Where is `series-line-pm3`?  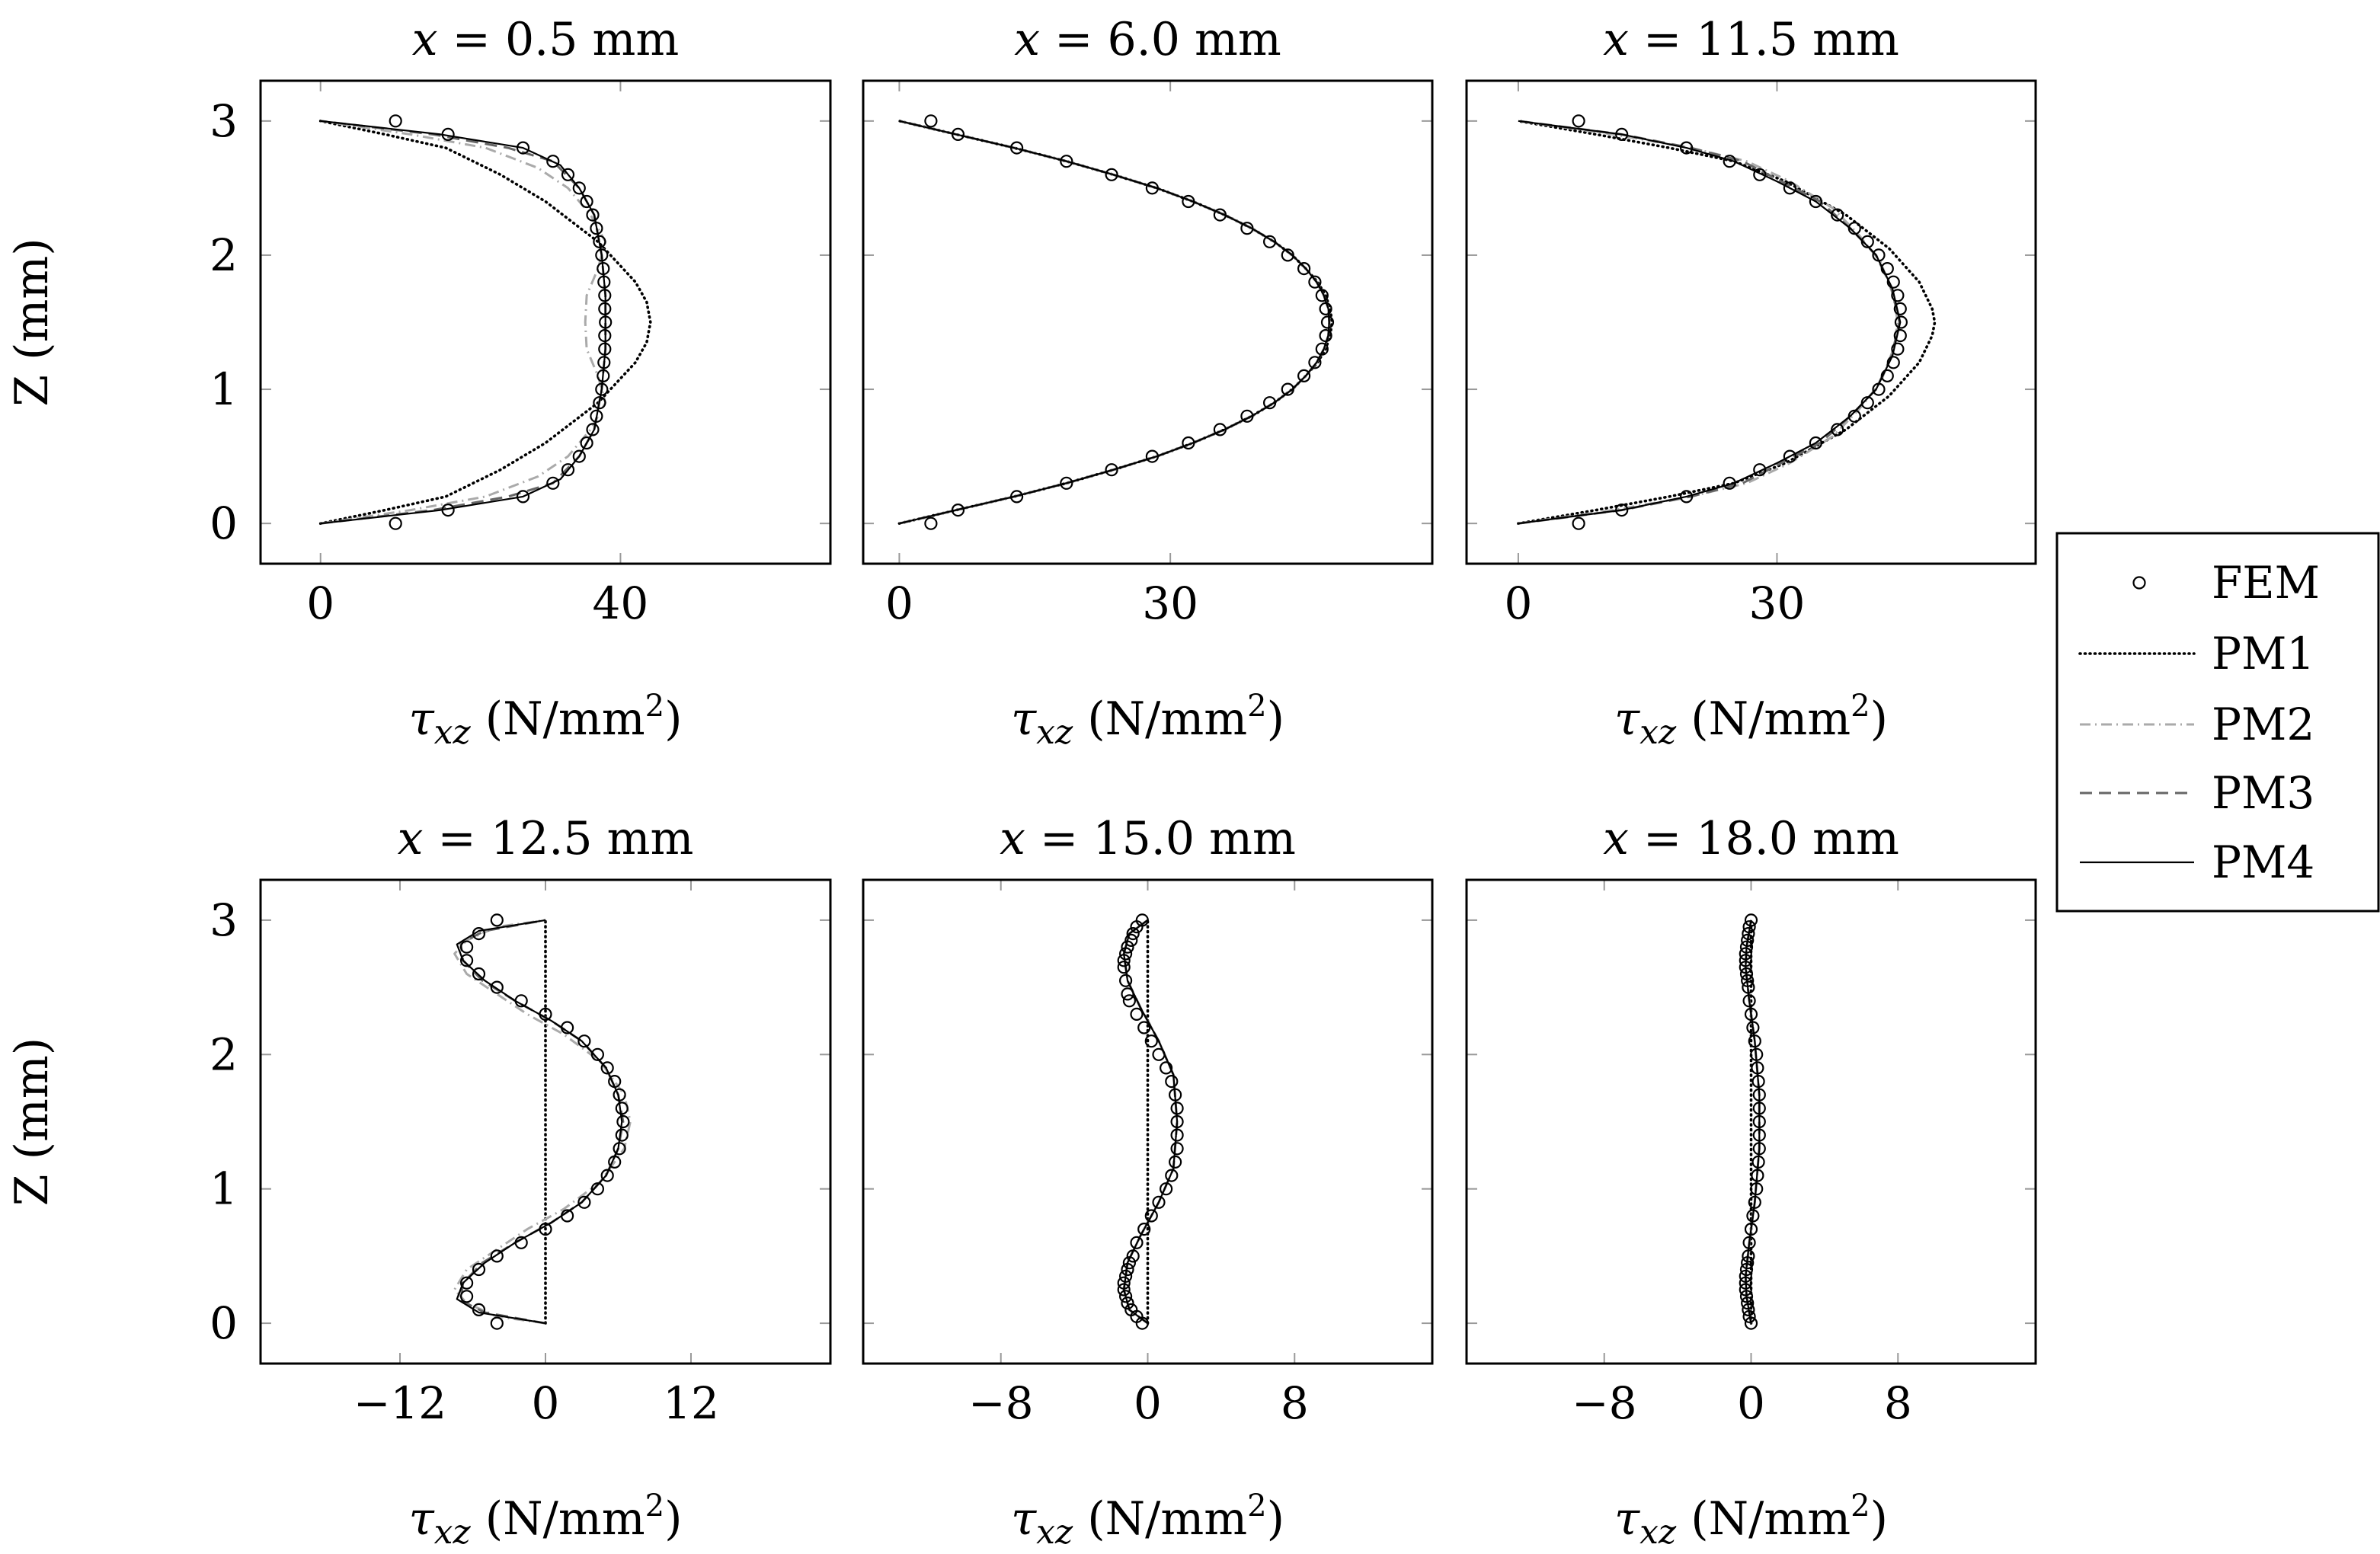 series-line-pm3 is located at coordinates (463, 322).